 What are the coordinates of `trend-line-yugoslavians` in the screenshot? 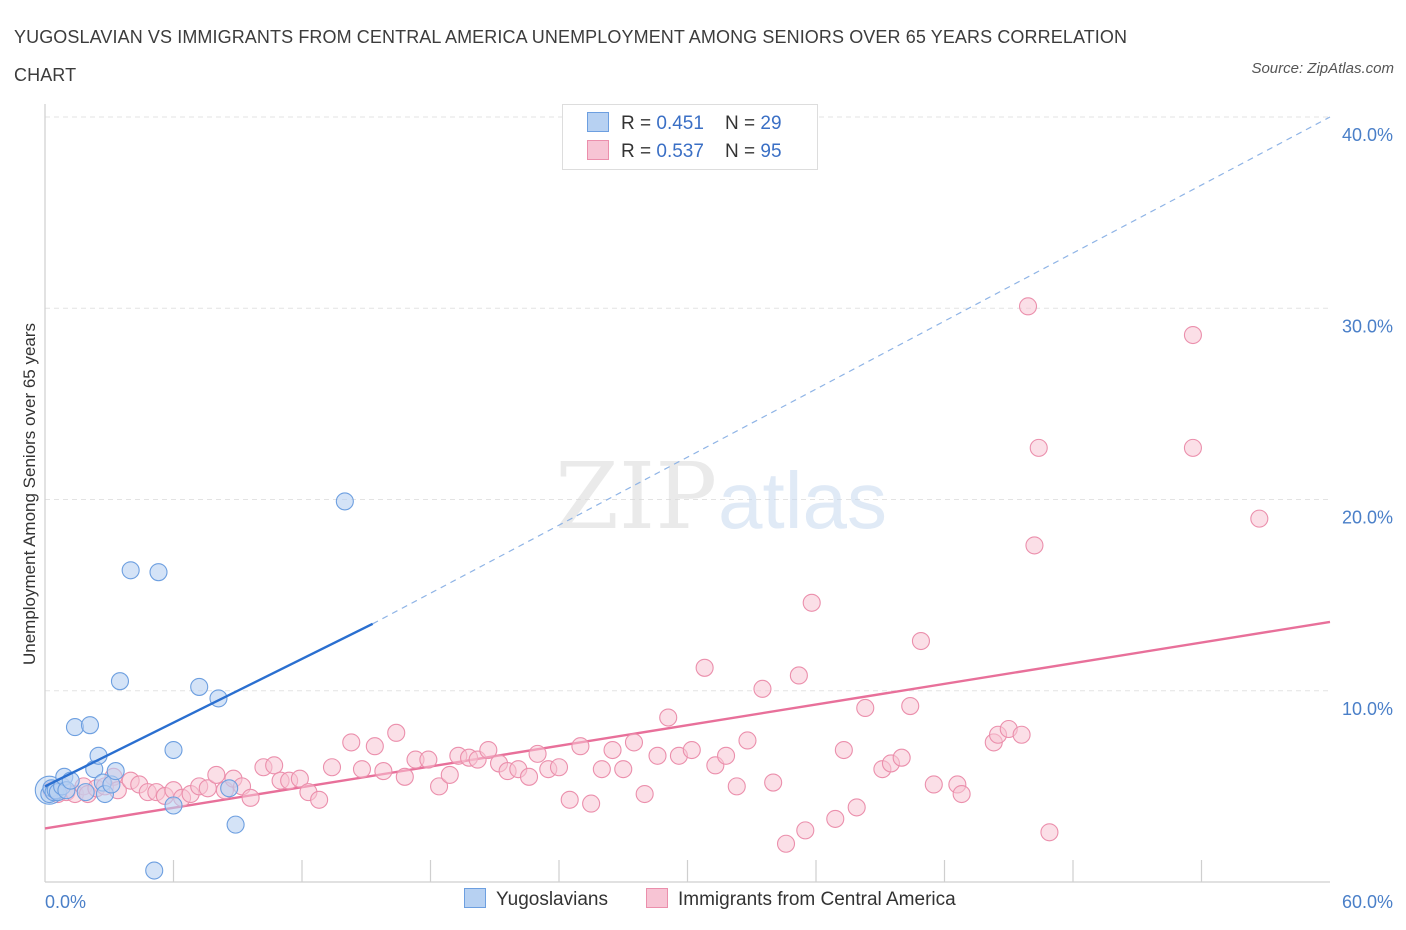 It's located at (209, 705).